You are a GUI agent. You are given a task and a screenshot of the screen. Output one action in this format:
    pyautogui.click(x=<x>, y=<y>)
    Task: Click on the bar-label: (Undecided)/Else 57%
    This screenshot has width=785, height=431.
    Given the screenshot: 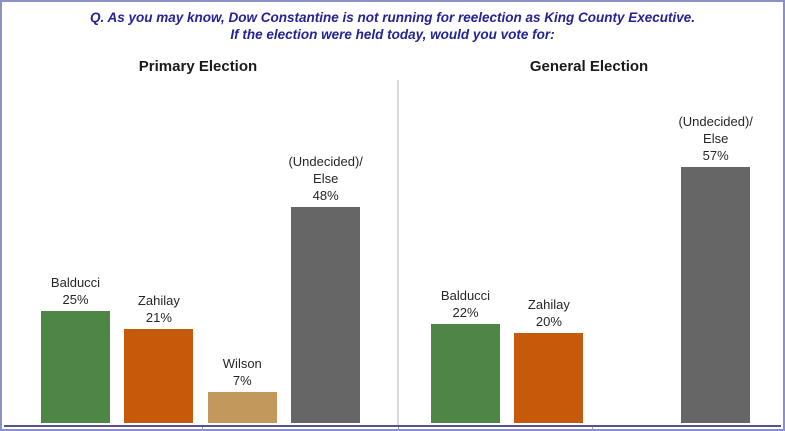 What is the action you would take?
    pyautogui.click(x=709, y=138)
    